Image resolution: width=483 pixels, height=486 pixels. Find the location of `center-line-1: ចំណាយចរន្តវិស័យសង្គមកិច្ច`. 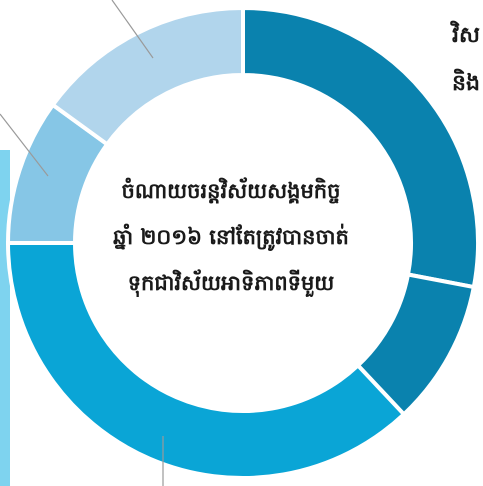

center-line-1: ចំណាយចរន្តវិស័យសង្គមកិច្ច is located at coordinates (231, 191).